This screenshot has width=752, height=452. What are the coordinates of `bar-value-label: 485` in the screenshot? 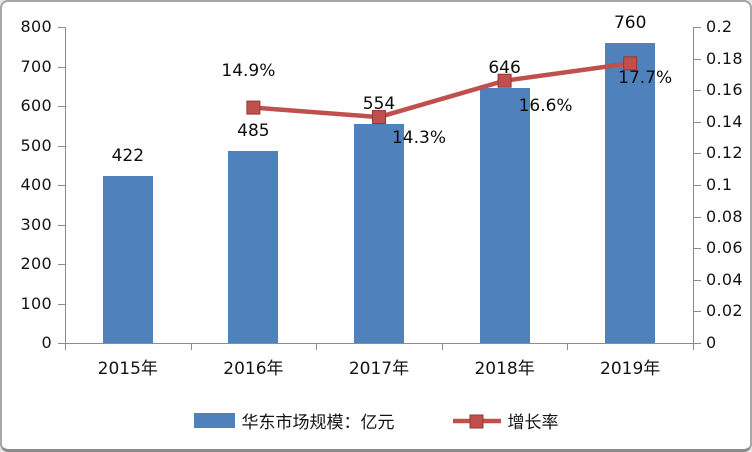 It's located at (253, 131).